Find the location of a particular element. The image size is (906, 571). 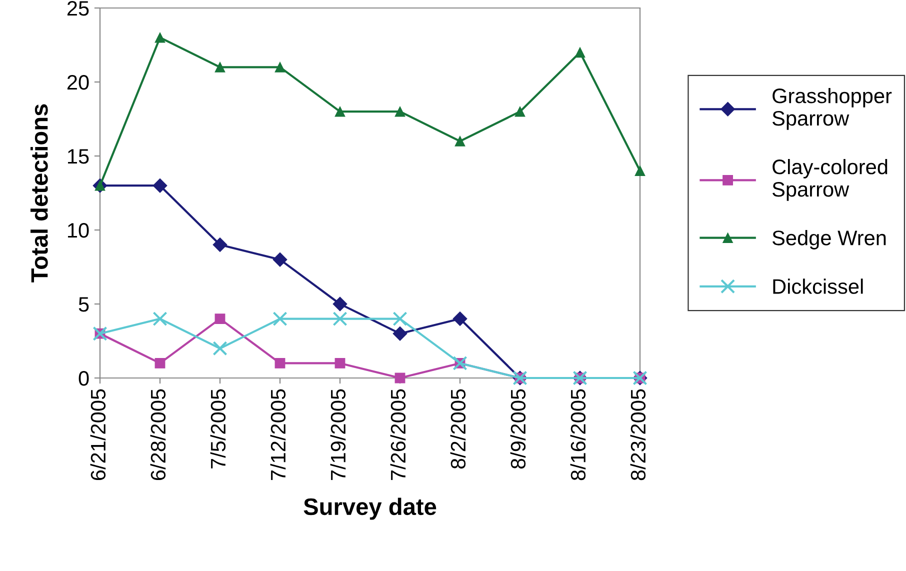

y-tick-label: 10 is located at coordinates (78, 230).